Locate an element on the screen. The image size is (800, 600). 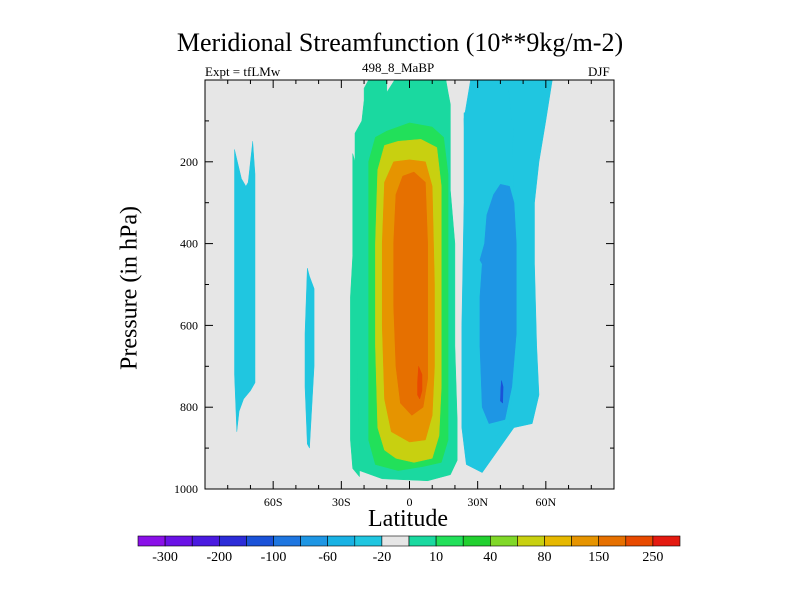
colorbar-label: 150 is located at coordinates (598, 557).